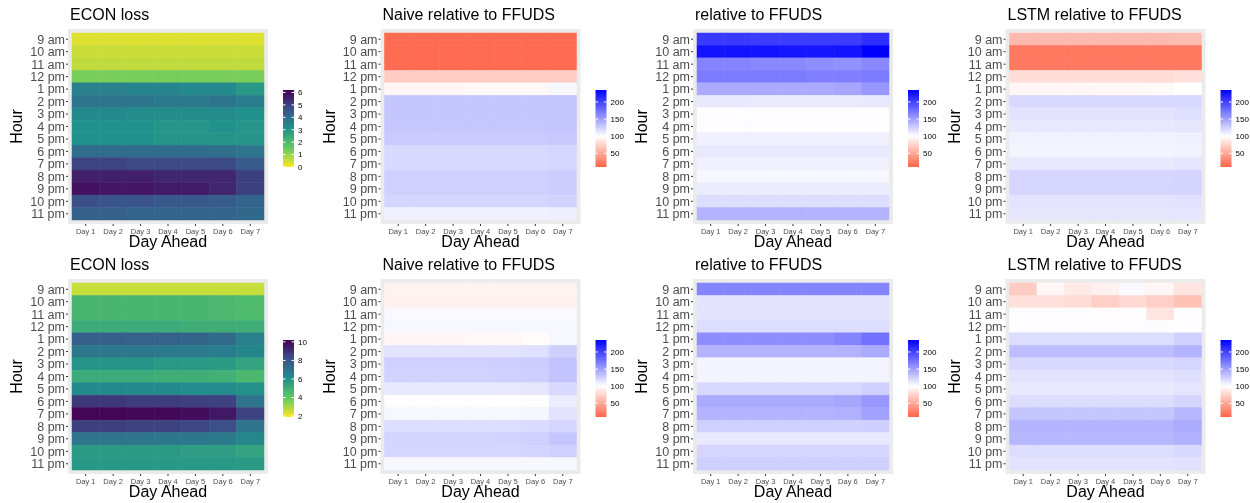 The height and width of the screenshot is (503, 1250). Describe the element at coordinates (300, 130) in the screenshot. I see `color-bar-label: 3` at that location.